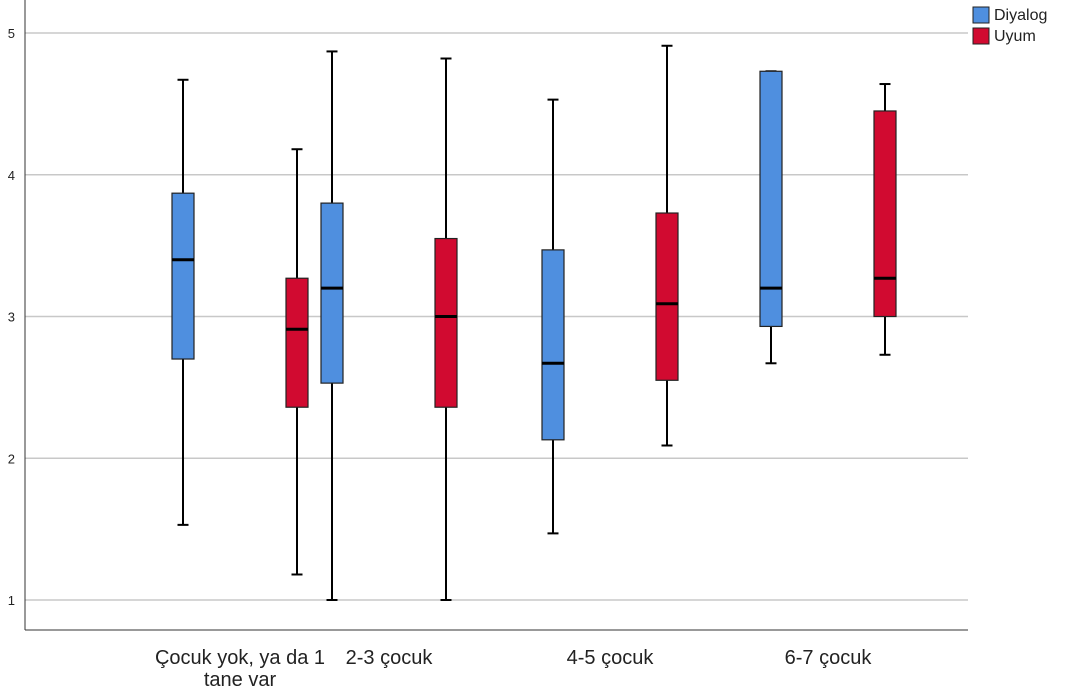 Image resolution: width=1074 pixels, height=700 pixels. Describe the element at coordinates (240, 658) in the screenshot. I see `x-tick-label: Çocuk yok, ya da 1` at that location.